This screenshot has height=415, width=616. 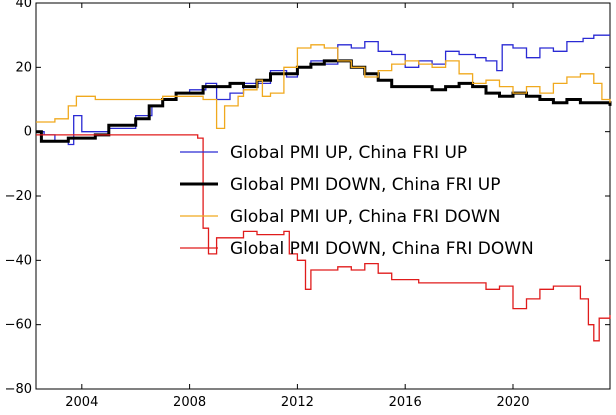 I want to click on x-tick-label: 2016, so click(x=405, y=402).